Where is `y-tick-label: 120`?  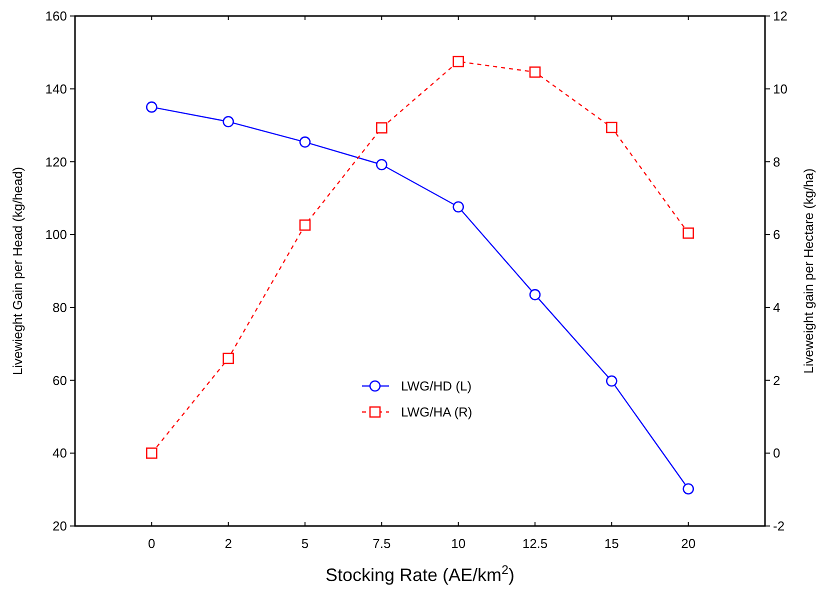
y-tick-label: 120 is located at coordinates (56, 162).